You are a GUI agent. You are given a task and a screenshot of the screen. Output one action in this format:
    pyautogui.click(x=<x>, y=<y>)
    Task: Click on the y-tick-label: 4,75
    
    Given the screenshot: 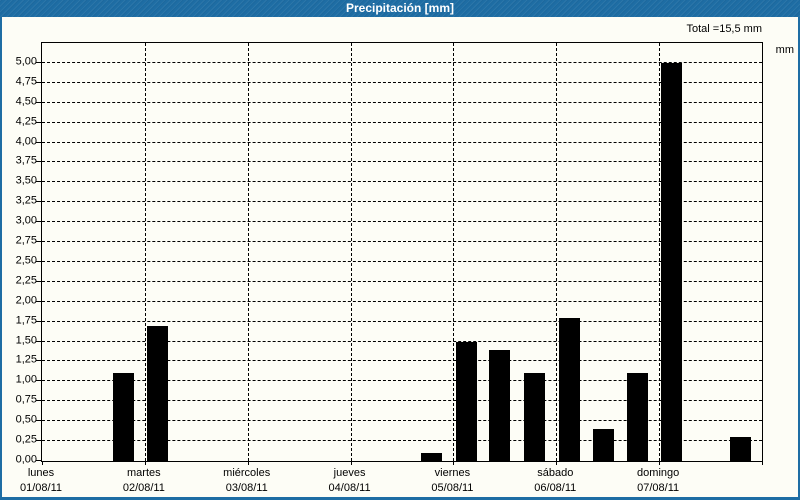 What is the action you would take?
    pyautogui.click(x=26, y=81)
    